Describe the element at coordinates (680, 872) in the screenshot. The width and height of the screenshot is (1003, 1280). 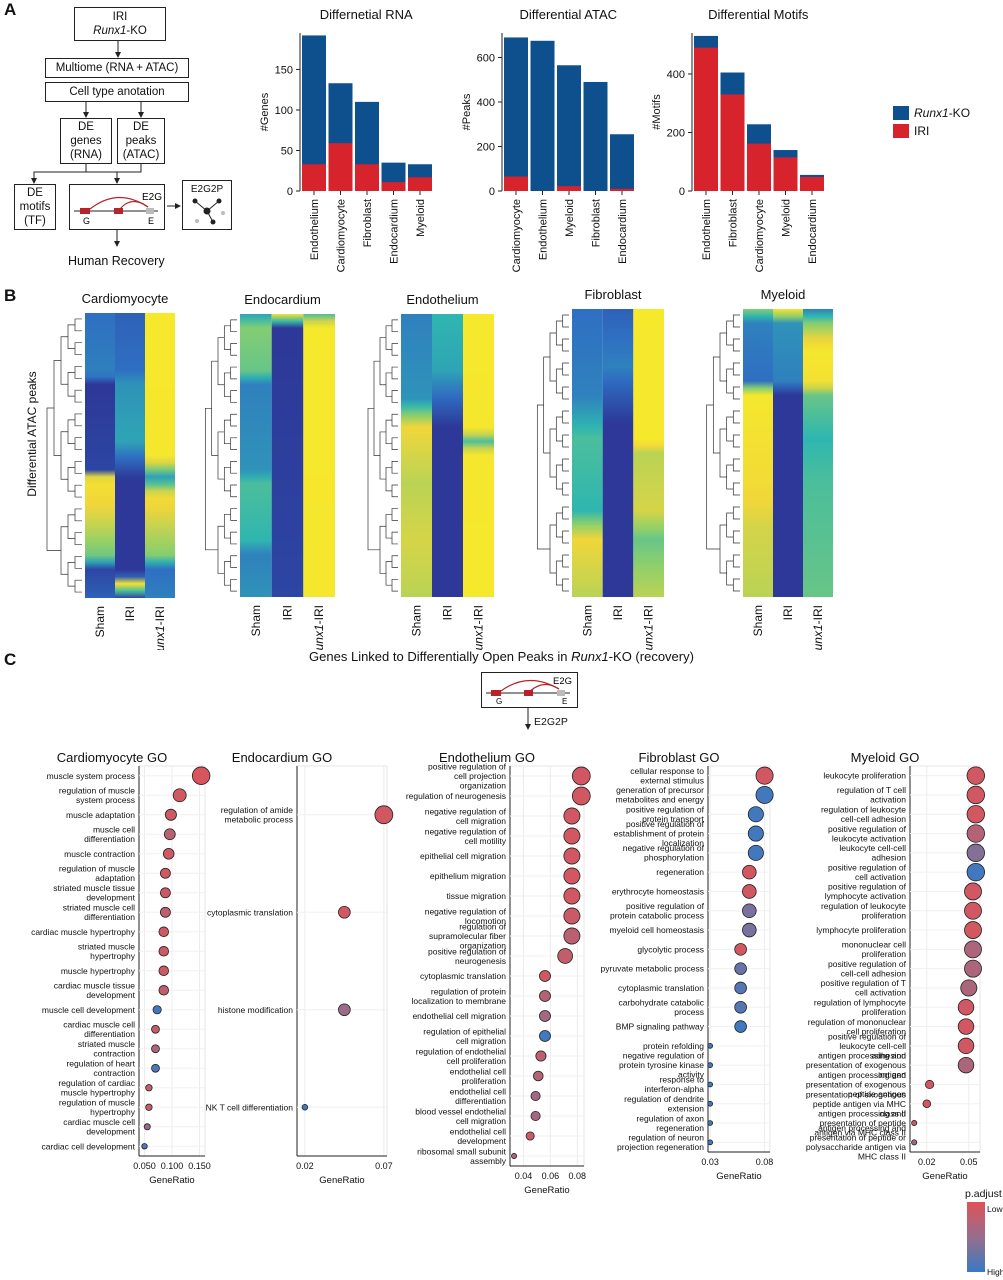
I see `go-term-label: regeneration` at that location.